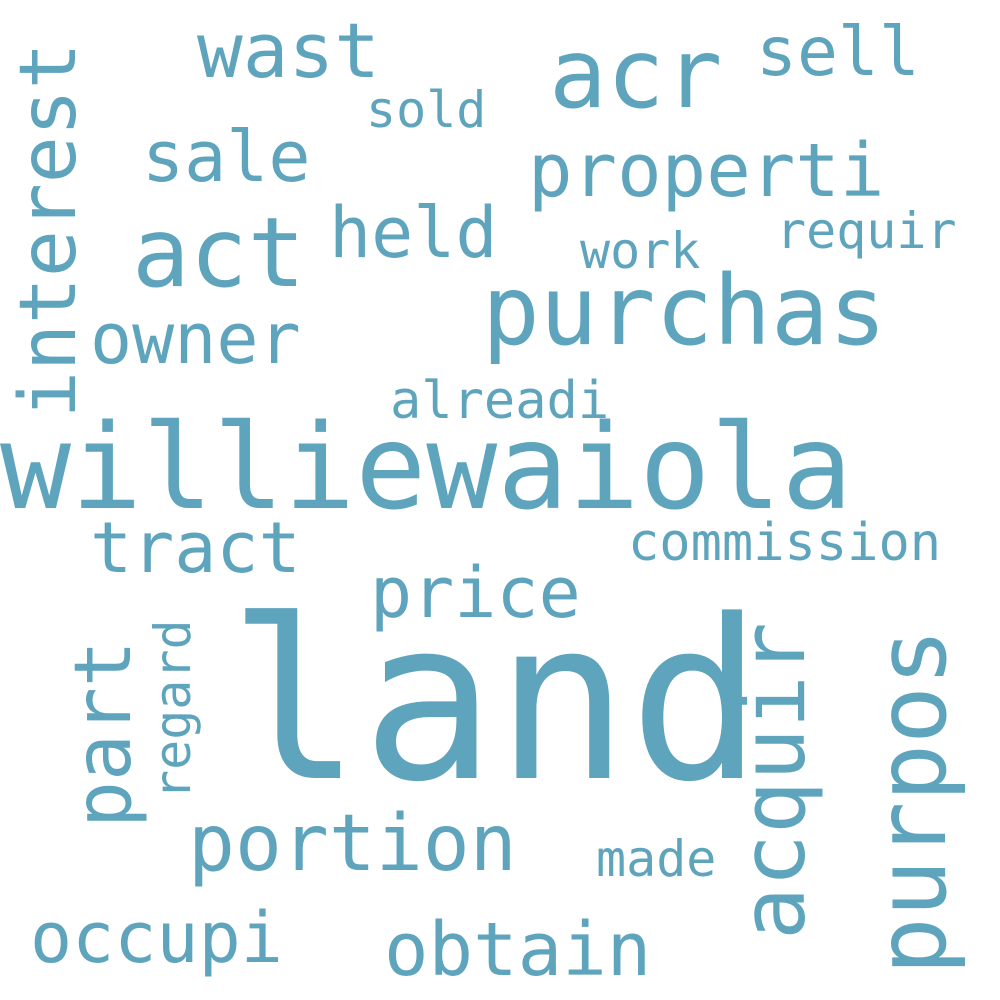  I want to click on word-part: part, so click(104, 734).